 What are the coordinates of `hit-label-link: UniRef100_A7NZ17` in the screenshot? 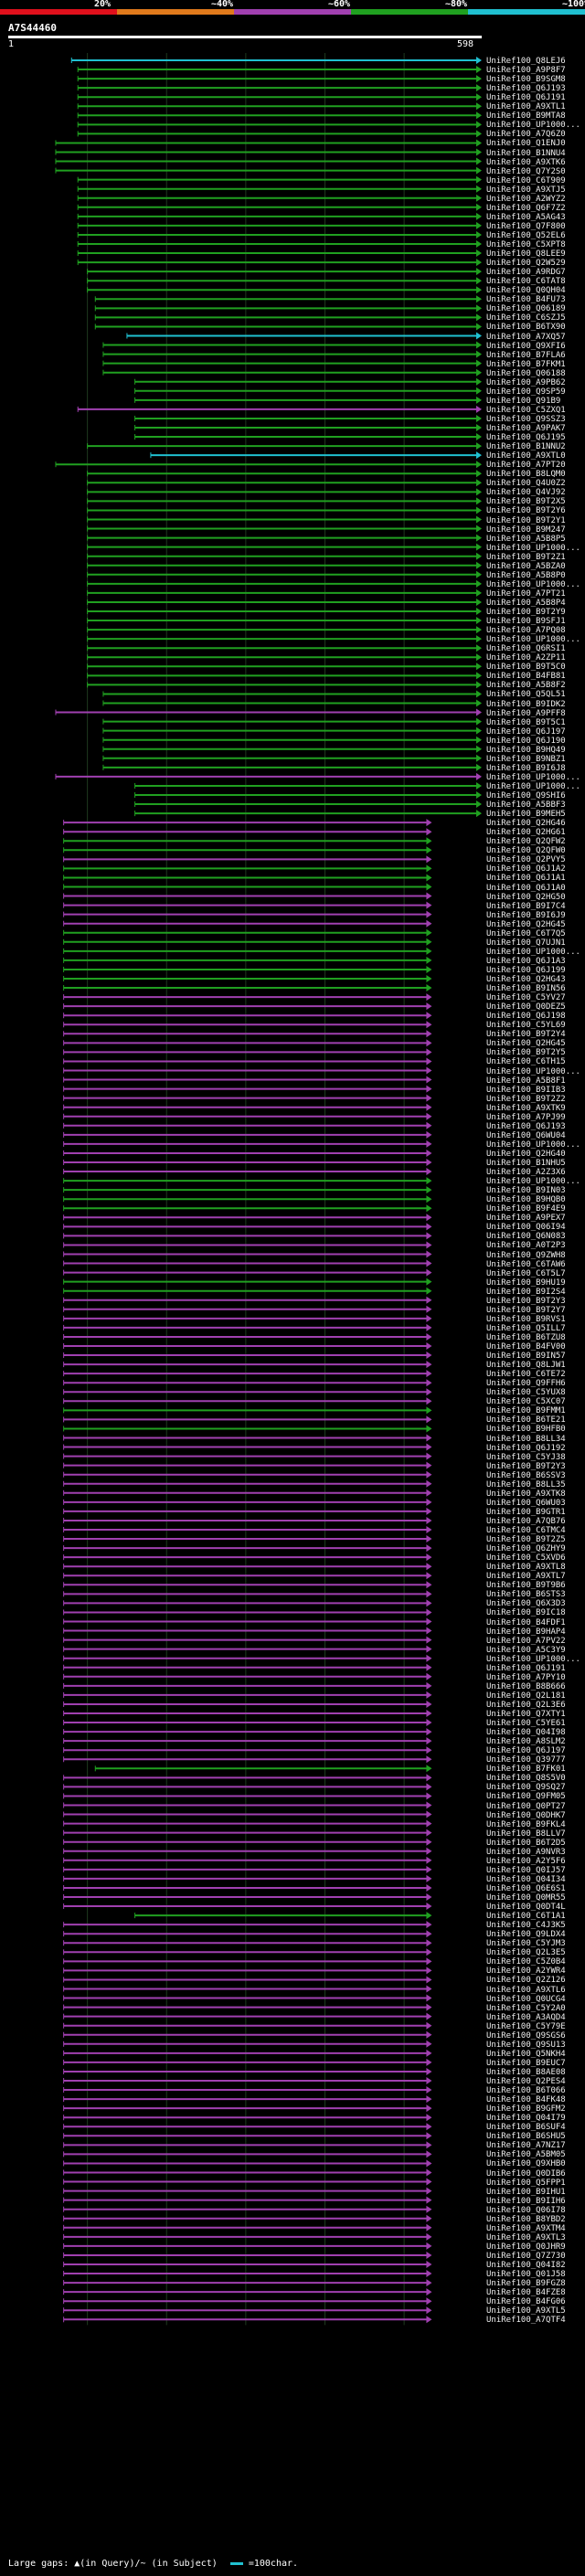 It's located at (526, 2146).